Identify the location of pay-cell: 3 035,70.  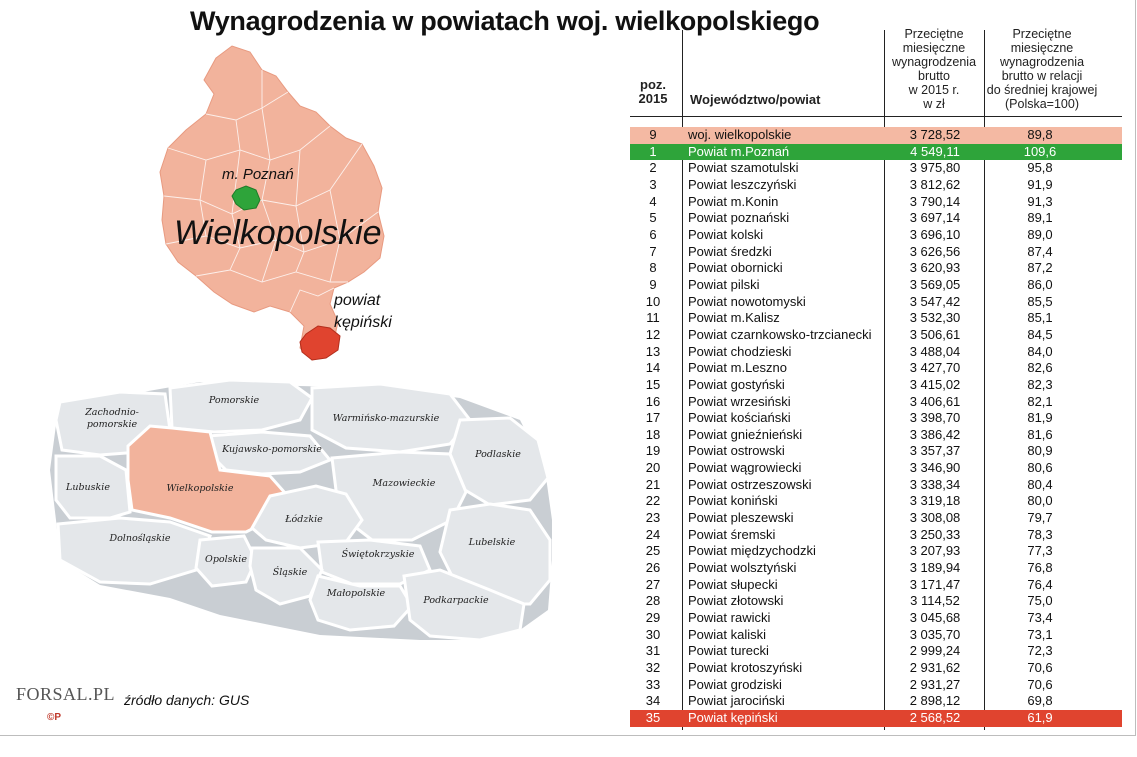
(935, 634).